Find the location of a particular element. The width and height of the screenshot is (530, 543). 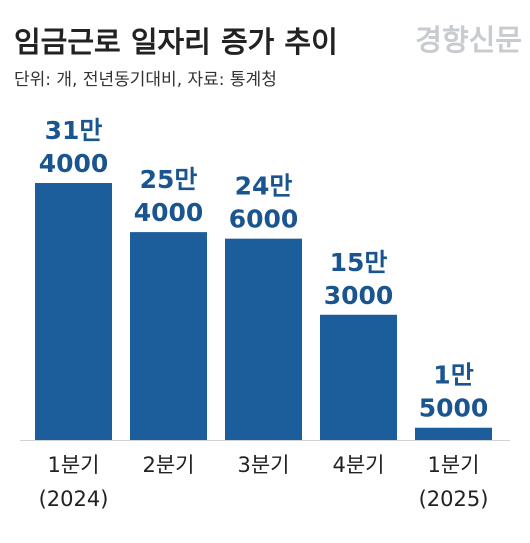

value-label: 6000 is located at coordinates (264, 219).